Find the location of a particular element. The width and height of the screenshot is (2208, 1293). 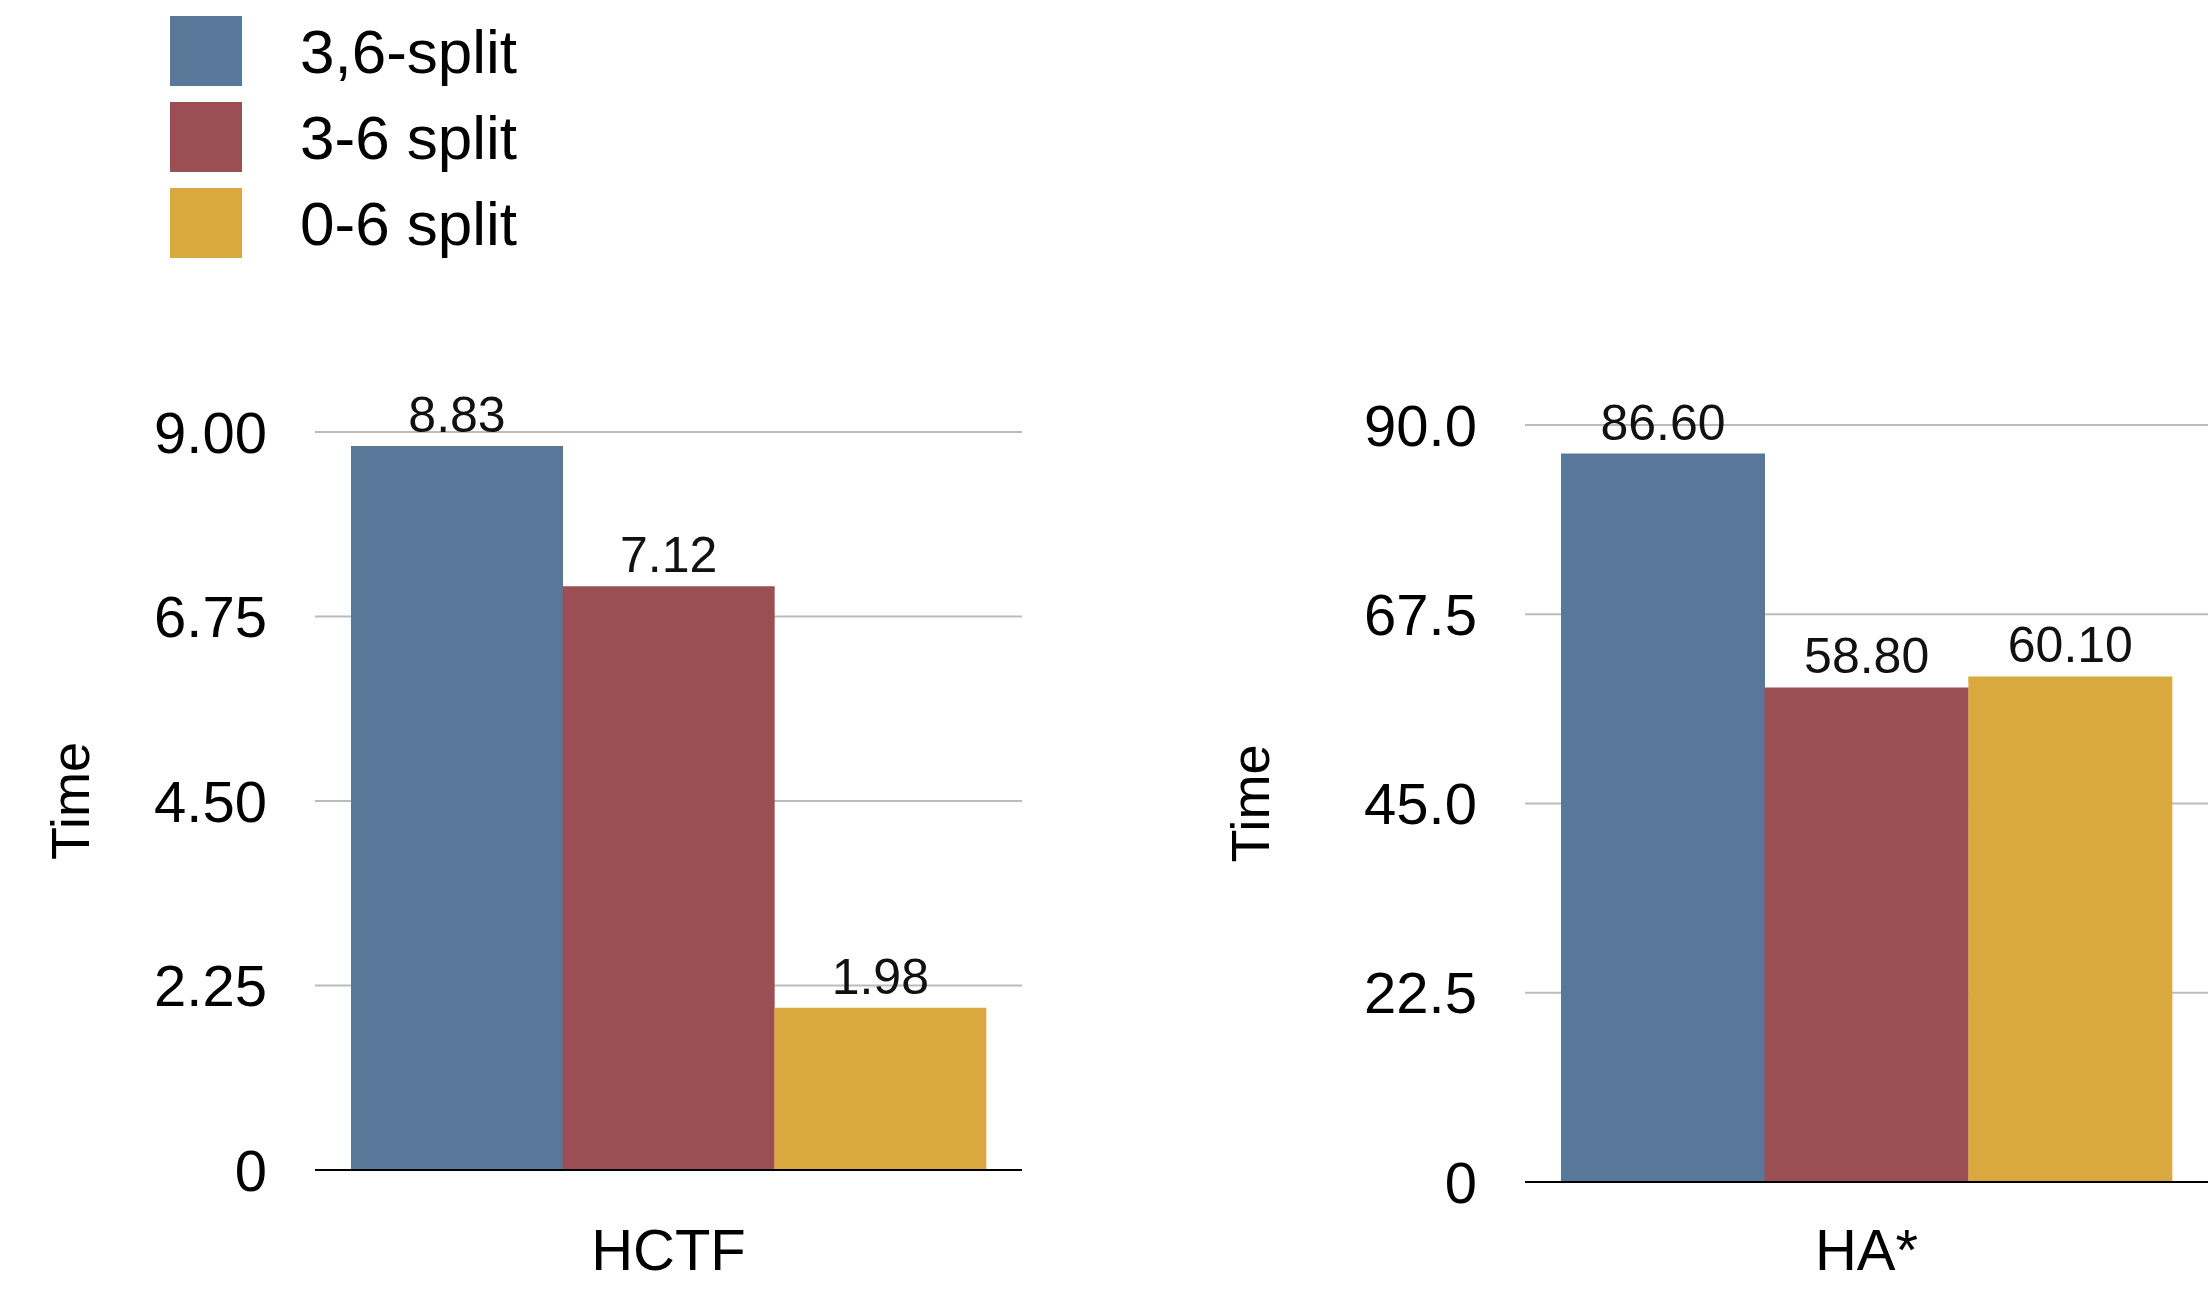

data-label: 7.12 is located at coordinates (669, 555).